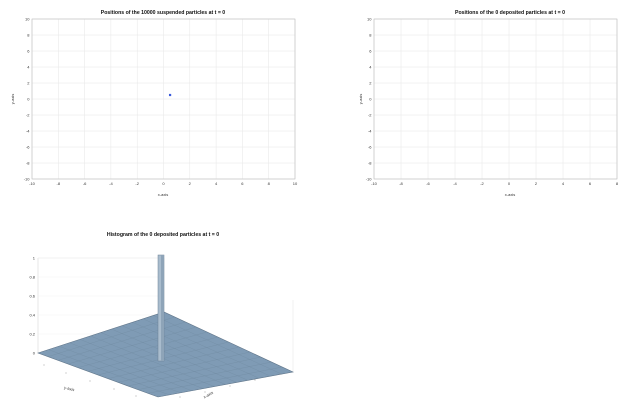  I want to click on chart3-ztick-label: 0.4, so click(32, 314).